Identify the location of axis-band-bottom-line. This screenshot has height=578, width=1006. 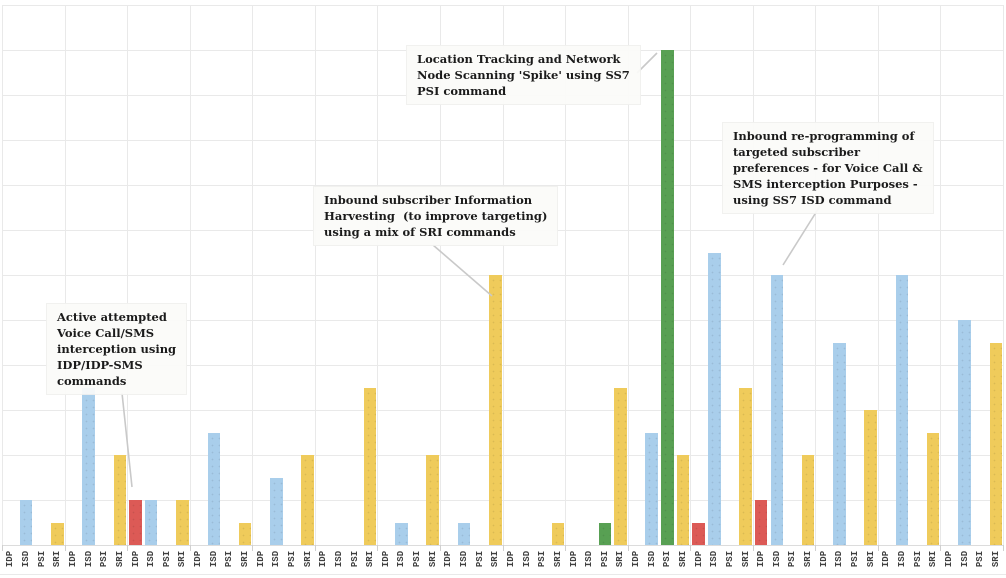
(503, 574).